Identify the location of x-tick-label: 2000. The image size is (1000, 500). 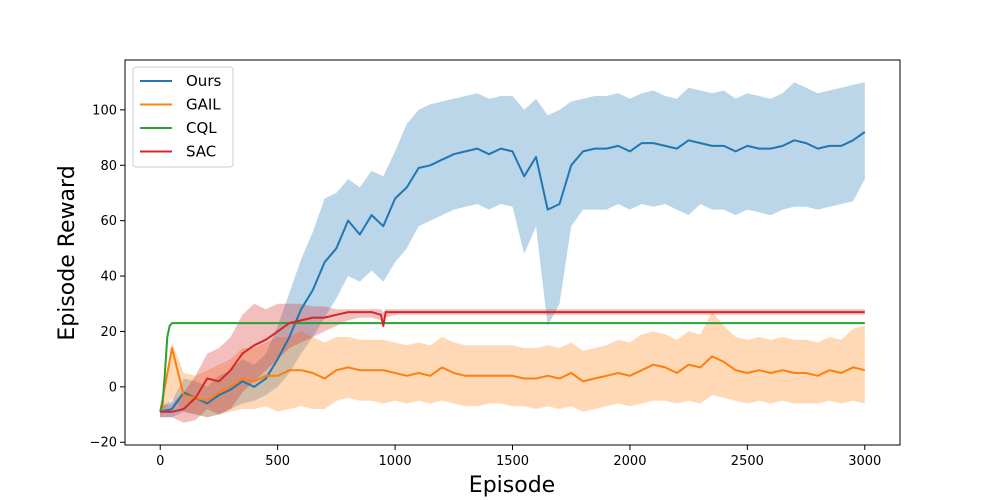
(629, 461).